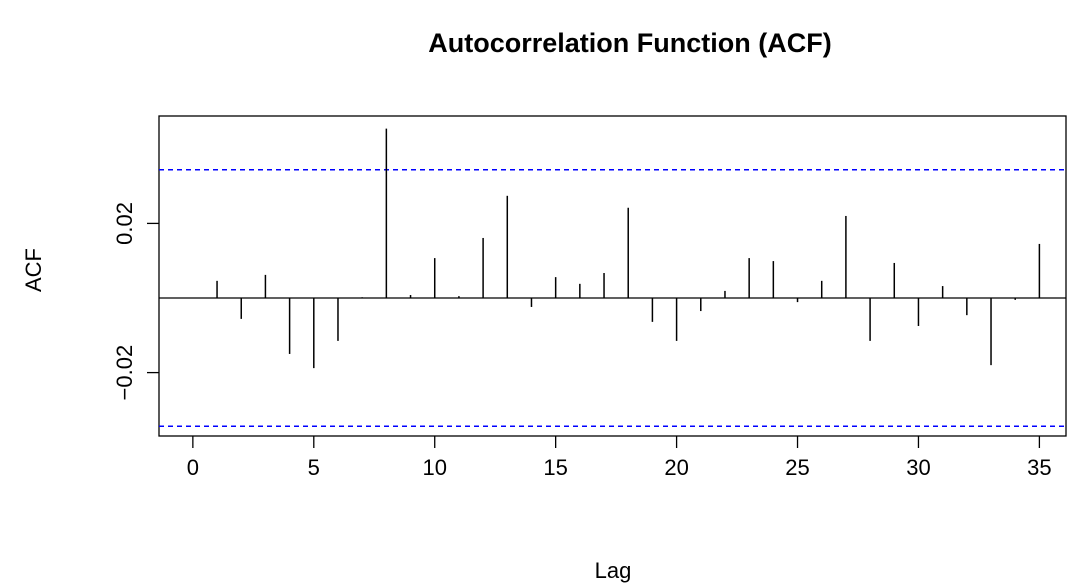 Image resolution: width=1067 pixels, height=588 pixels. What do you see at coordinates (918, 467) in the screenshot?
I see `x-tick-label: 30` at bounding box center [918, 467].